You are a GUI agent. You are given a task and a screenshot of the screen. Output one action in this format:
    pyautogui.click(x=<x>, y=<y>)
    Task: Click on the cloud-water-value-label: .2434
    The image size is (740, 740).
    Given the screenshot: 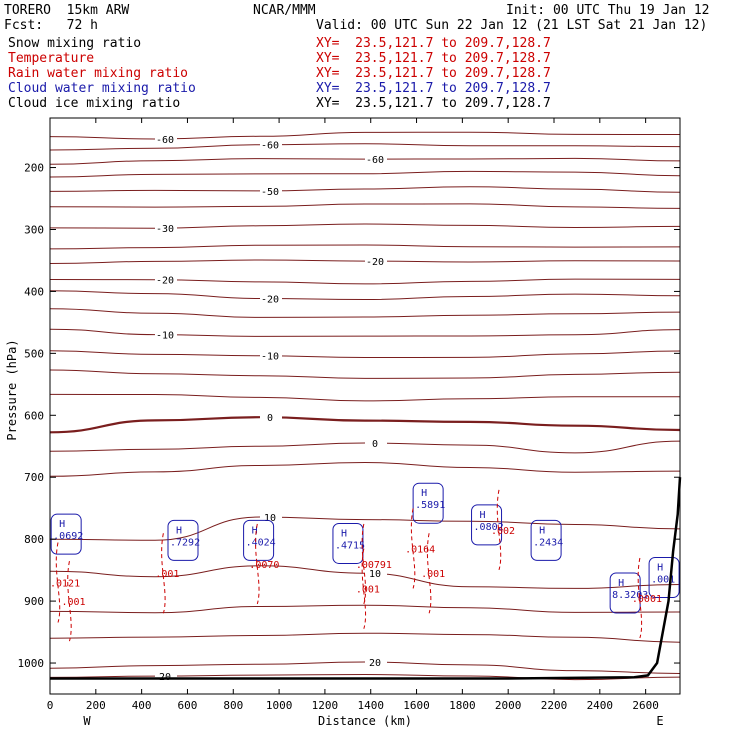 What is the action you would take?
    pyautogui.click(x=548, y=542)
    